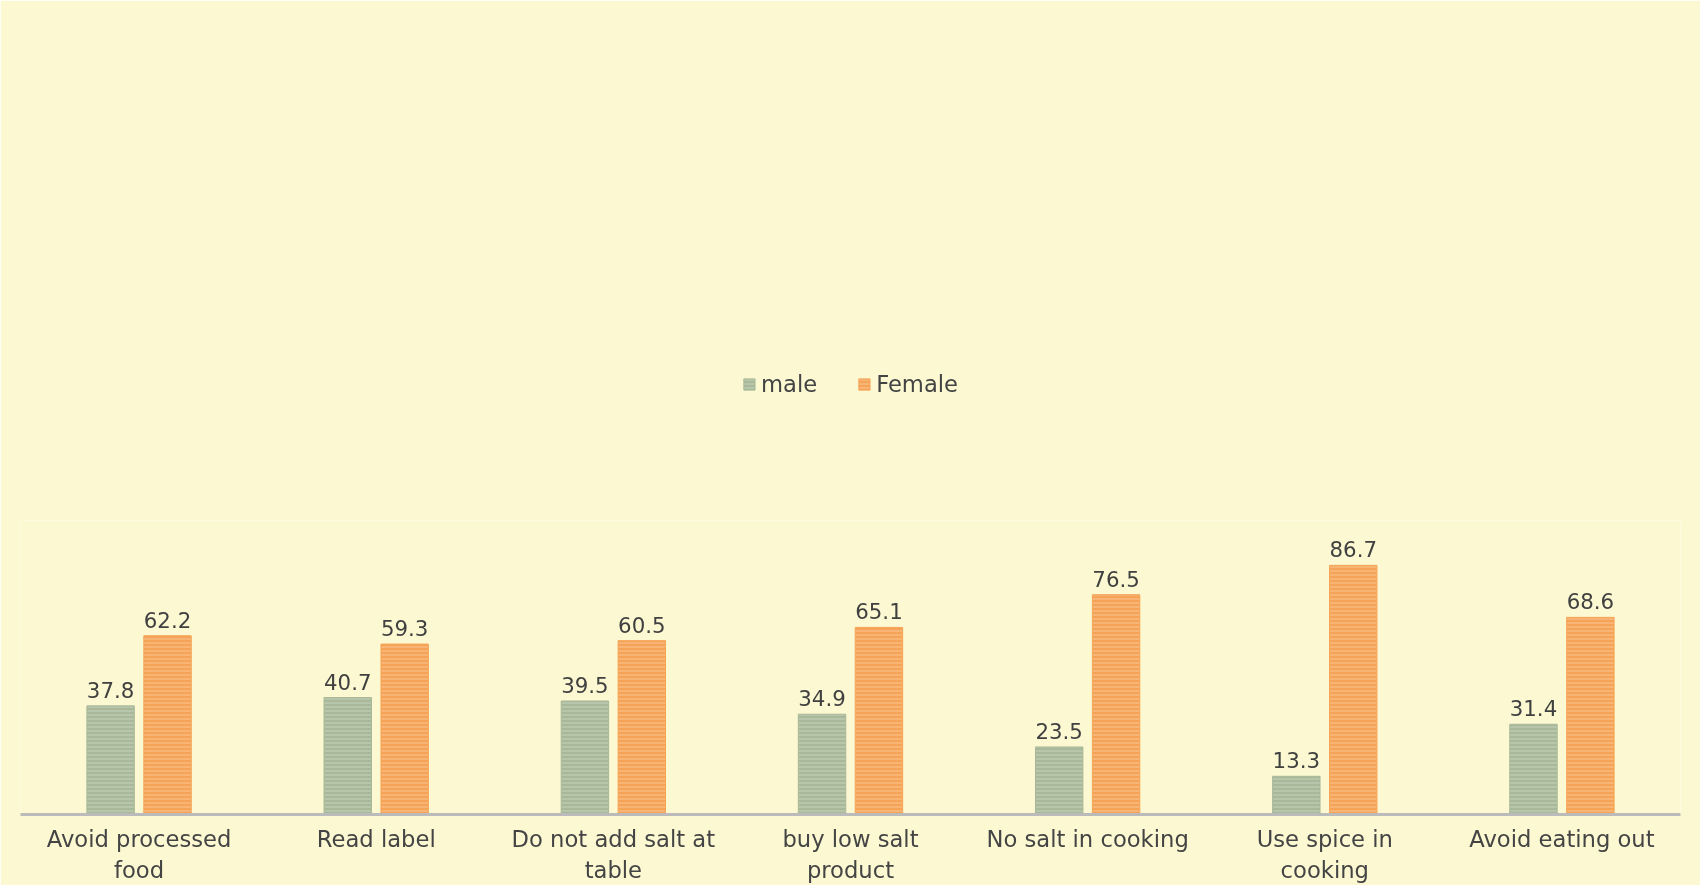 The image size is (1707, 894). I want to click on data-label: 37.8, so click(110, 690).